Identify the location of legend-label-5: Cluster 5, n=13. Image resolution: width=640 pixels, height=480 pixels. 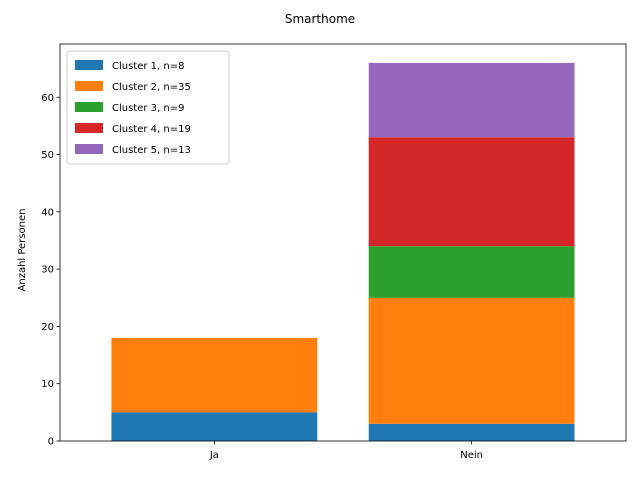
(151, 150).